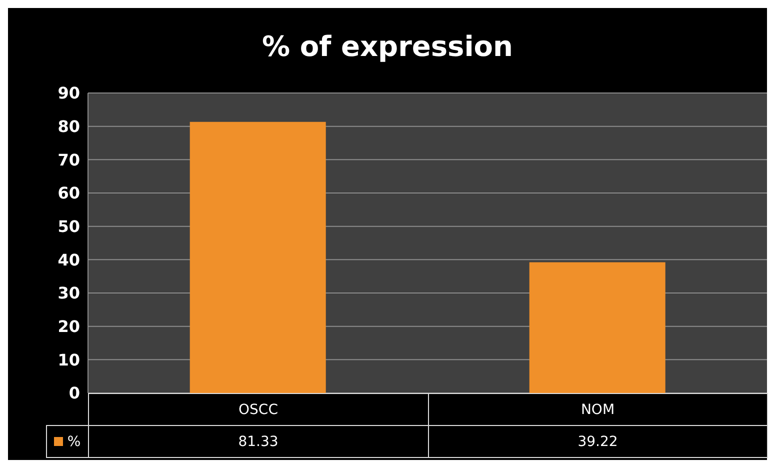 Image resolution: width=775 pixels, height=461 pixels. Describe the element at coordinates (598, 409) in the screenshot. I see `x-tick-label: NOM` at that location.